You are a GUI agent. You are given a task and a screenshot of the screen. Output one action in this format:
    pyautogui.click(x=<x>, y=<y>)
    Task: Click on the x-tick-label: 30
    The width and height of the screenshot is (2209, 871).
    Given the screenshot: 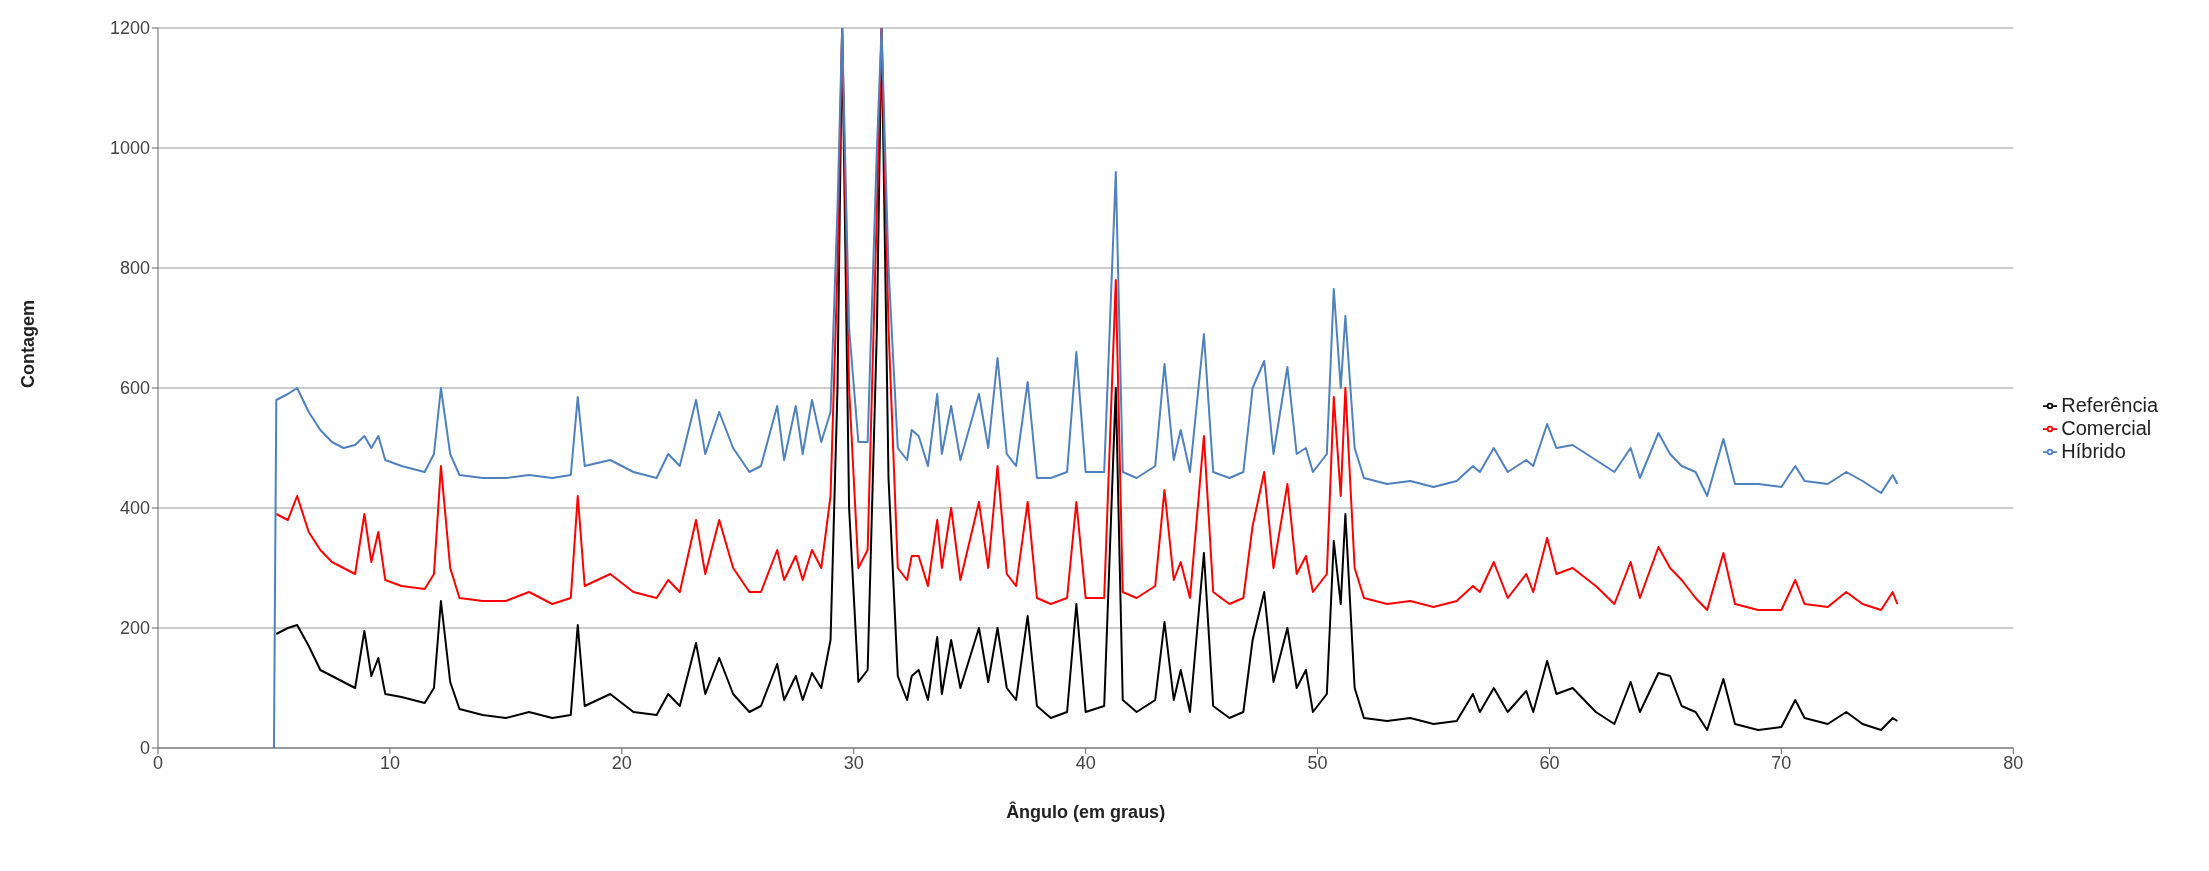 What is the action you would take?
    pyautogui.click(x=853, y=762)
    